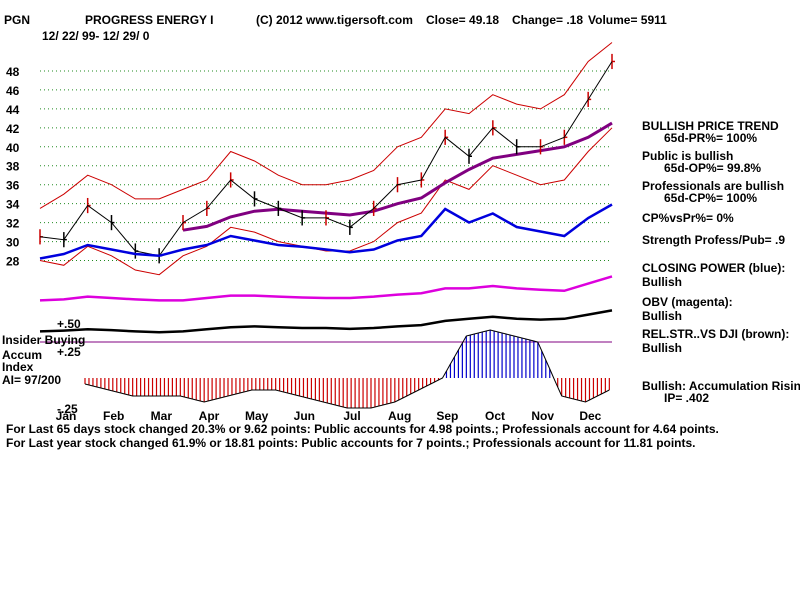 This screenshot has height=600, width=800. I want to click on moving-average-line, so click(397, 176).